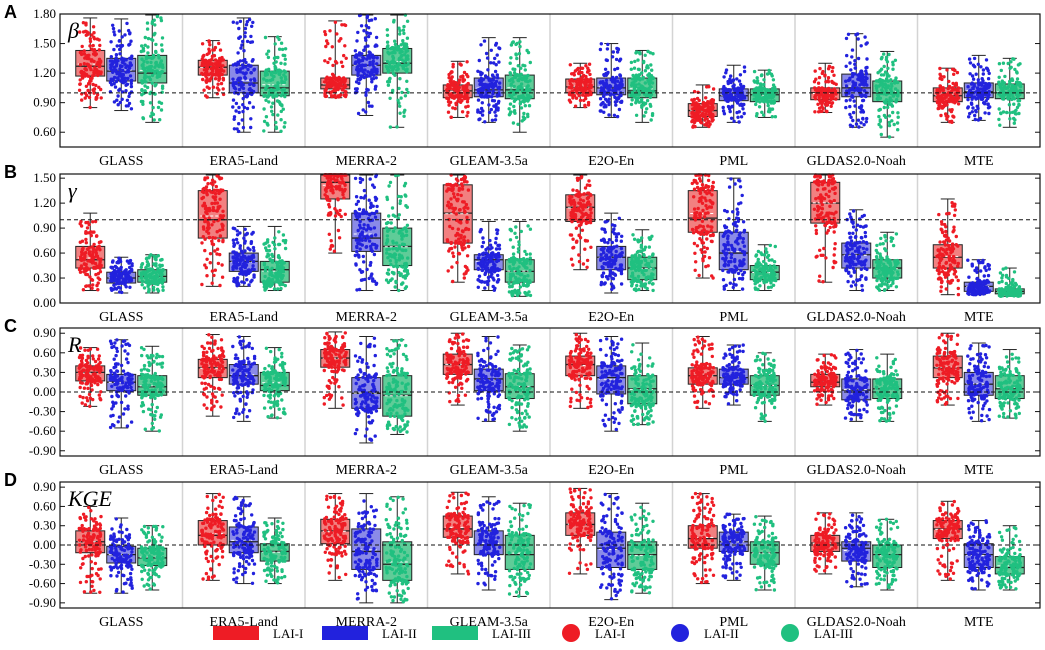 The image size is (1045, 650). I want to click on box-gldas2.0-noah-lai-ii, so click(856, 80).